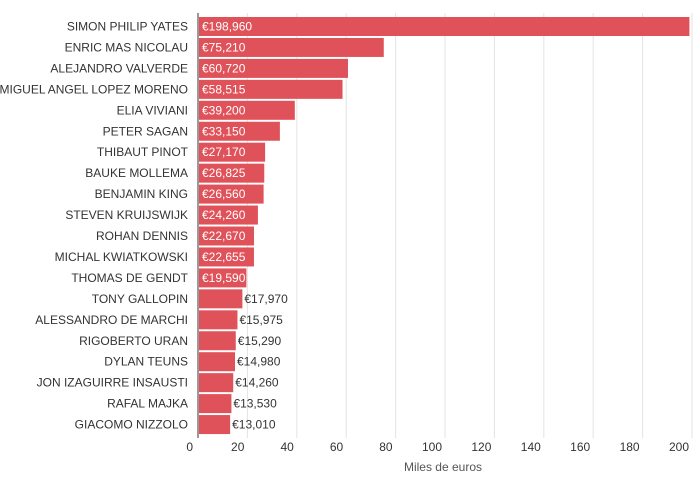  What do you see at coordinates (580, 447) in the screenshot?
I see `x-tick-label: 160` at bounding box center [580, 447].